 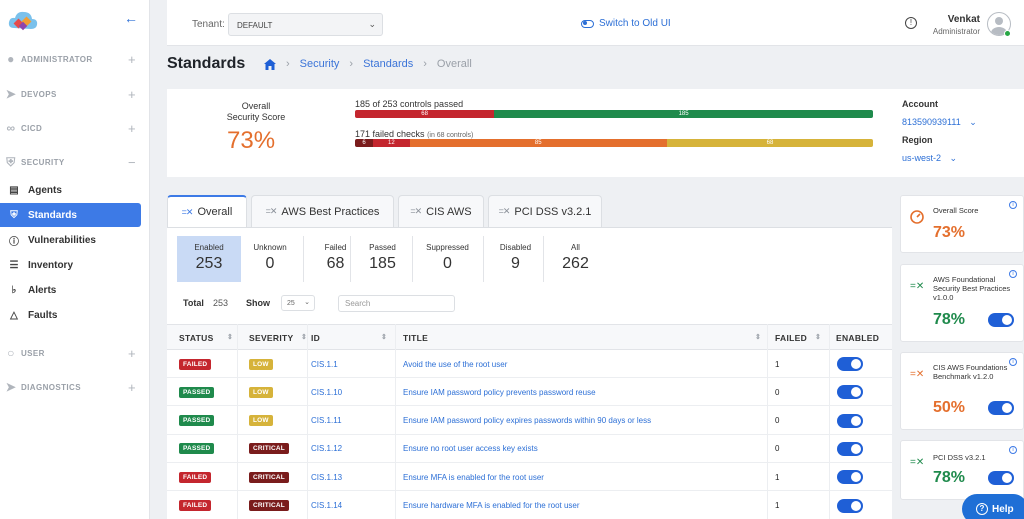 What do you see at coordinates (327, 505) in the screenshot?
I see `control-id-link: CIS.1.14` at bounding box center [327, 505].